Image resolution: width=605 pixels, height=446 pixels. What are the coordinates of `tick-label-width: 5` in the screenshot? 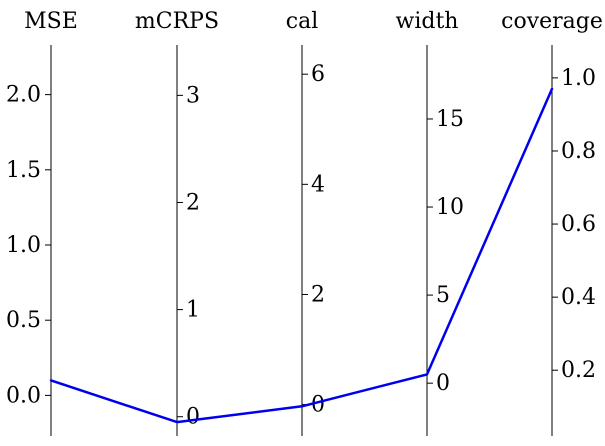 It's located at (443, 295).